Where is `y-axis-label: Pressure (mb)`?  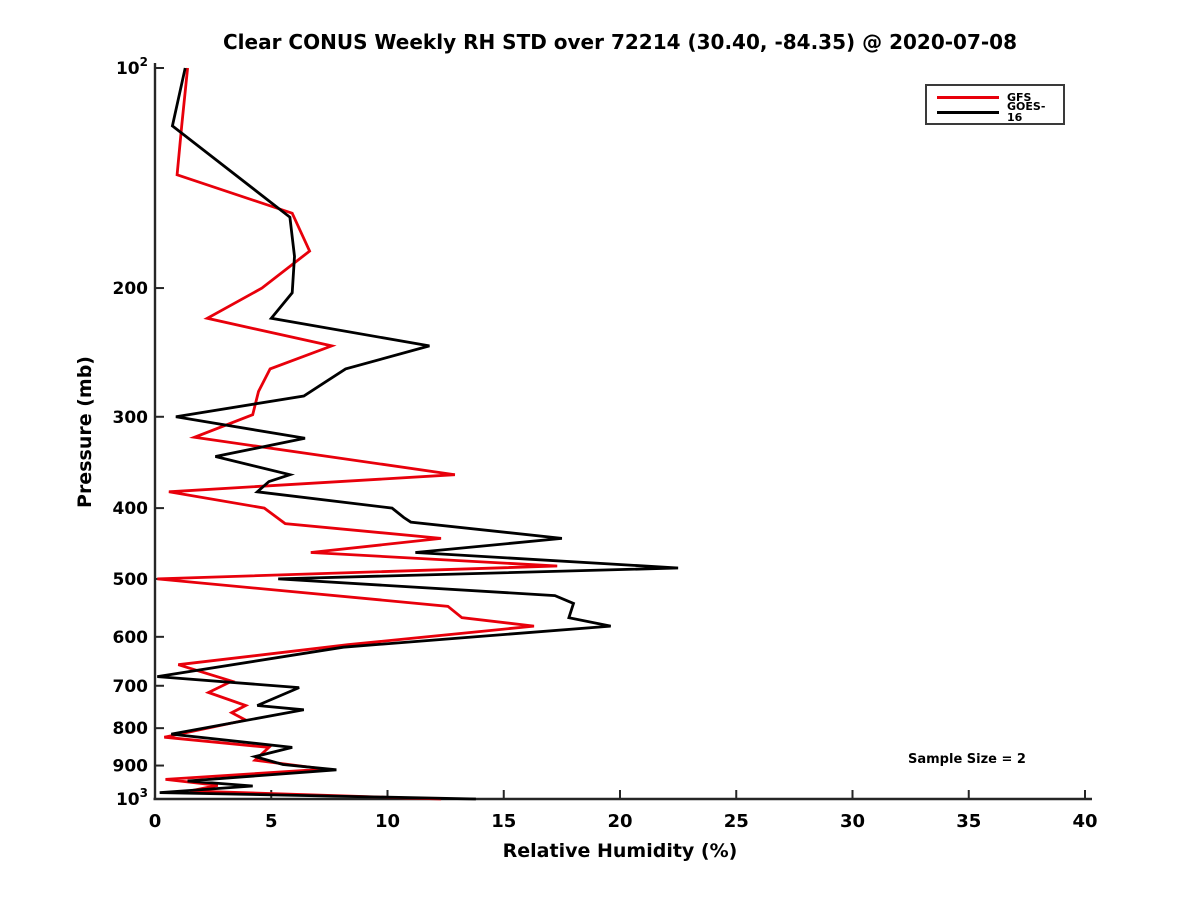
y-axis-label: Pressure (mb) is located at coordinates (85, 432).